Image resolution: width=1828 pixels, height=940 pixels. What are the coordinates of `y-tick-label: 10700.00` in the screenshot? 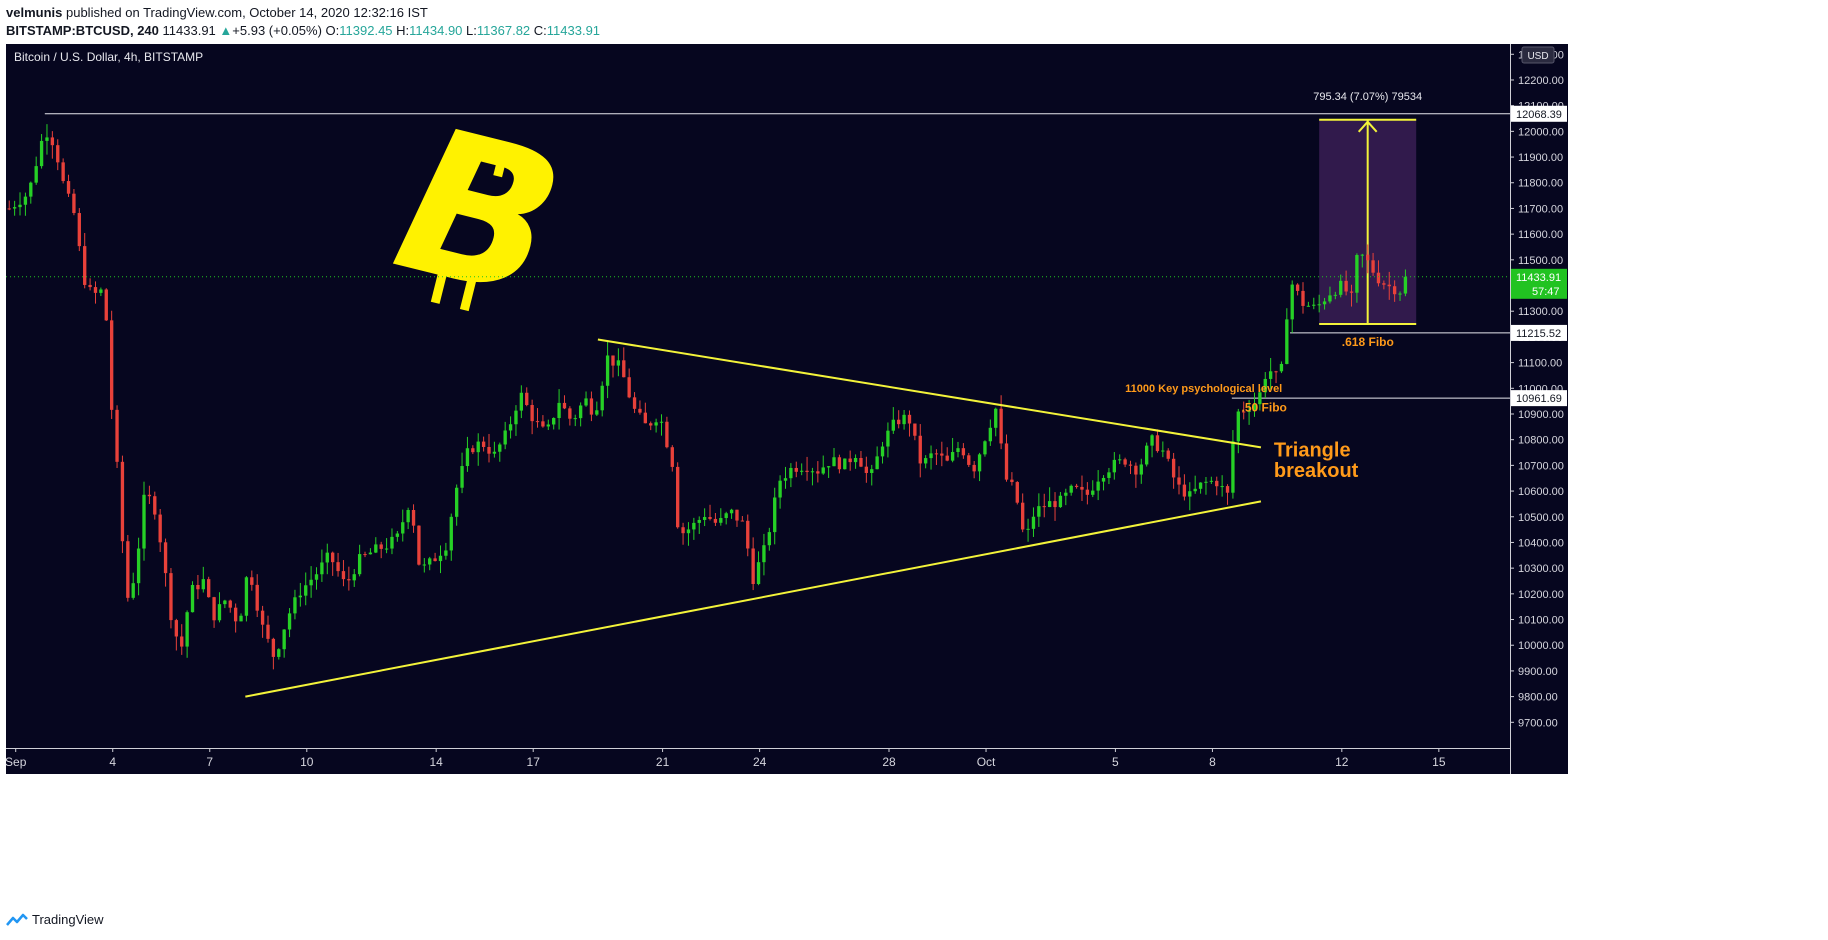 It's located at (1541, 466).